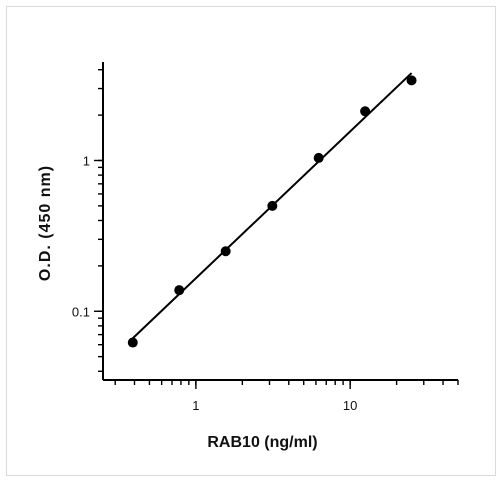 This screenshot has height=482, width=504. Describe the element at coordinates (45, 223) in the screenshot. I see `y-axis-label: O.D. (450 nm)` at that location.